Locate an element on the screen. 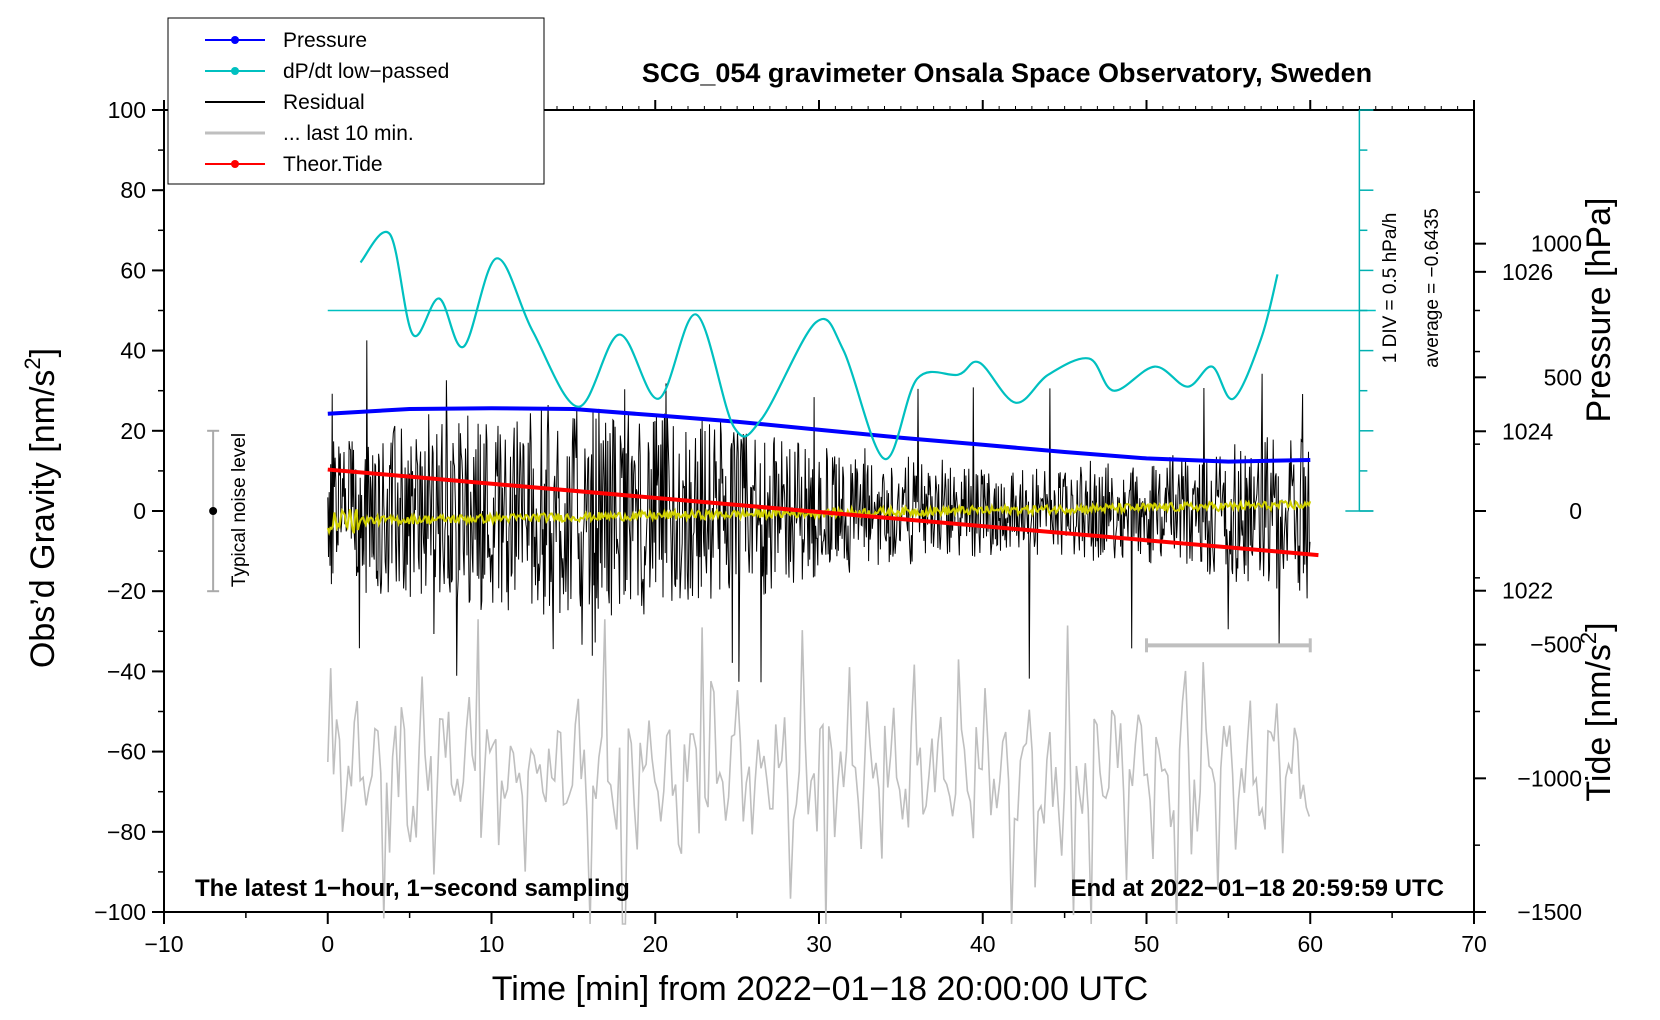 This screenshot has width=1660, height=1020. dpdt-average-label: average = −0.6435 is located at coordinates (1432, 288).